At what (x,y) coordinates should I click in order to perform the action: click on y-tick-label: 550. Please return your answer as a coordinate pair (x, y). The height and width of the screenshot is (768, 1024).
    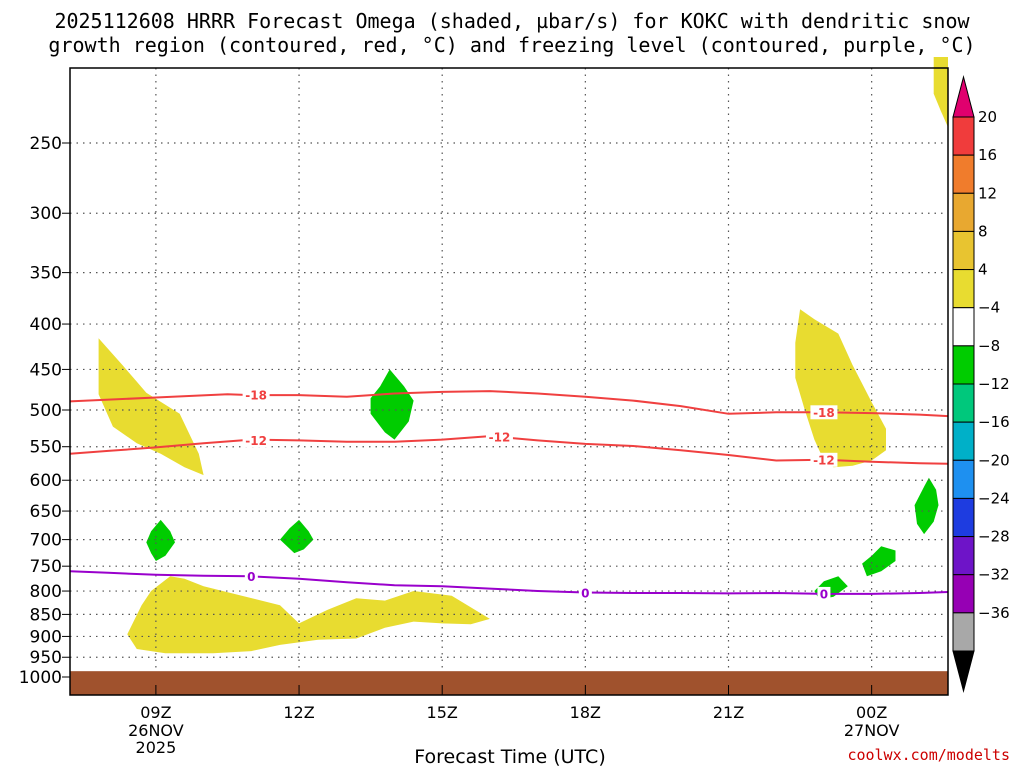
    Looking at the image, I should click on (46, 448).